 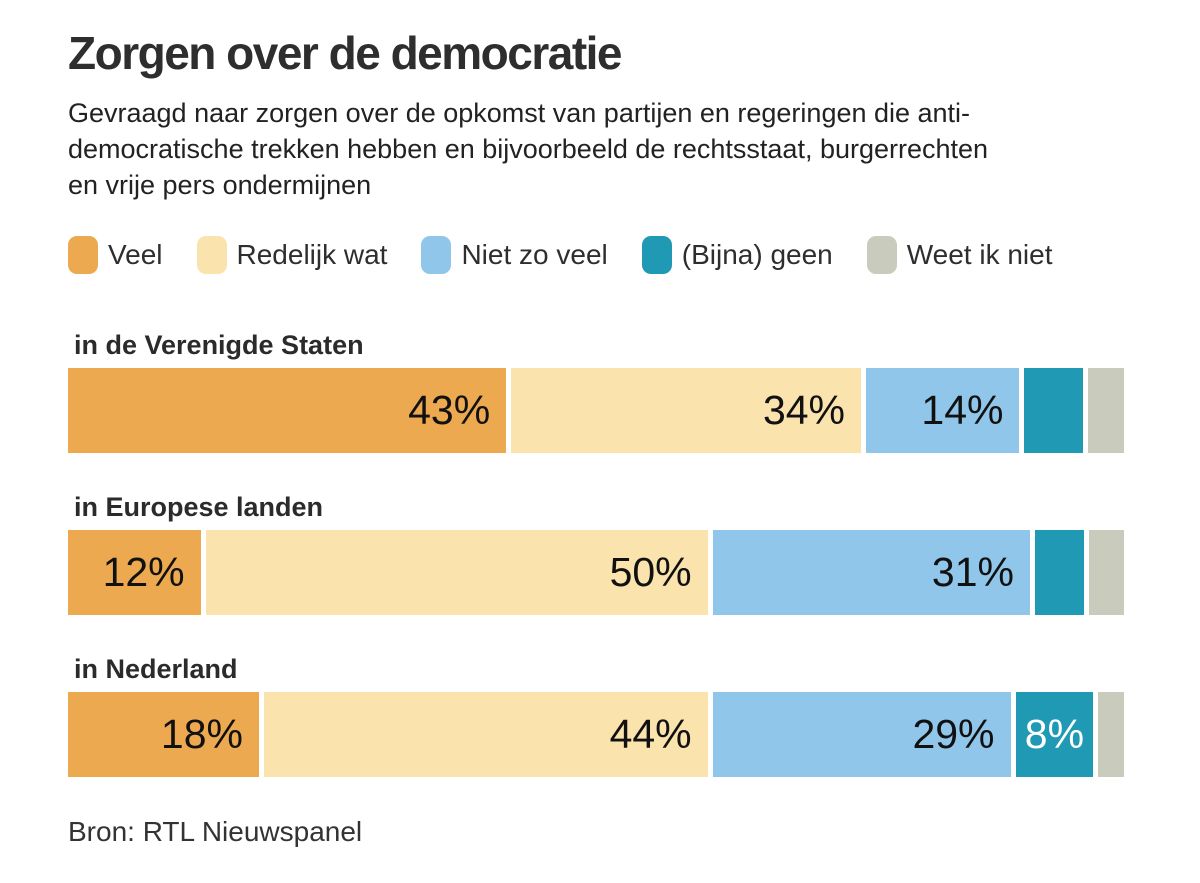 What do you see at coordinates (211, 254) in the screenshot?
I see `legend-swatch-redelijk-wat` at bounding box center [211, 254].